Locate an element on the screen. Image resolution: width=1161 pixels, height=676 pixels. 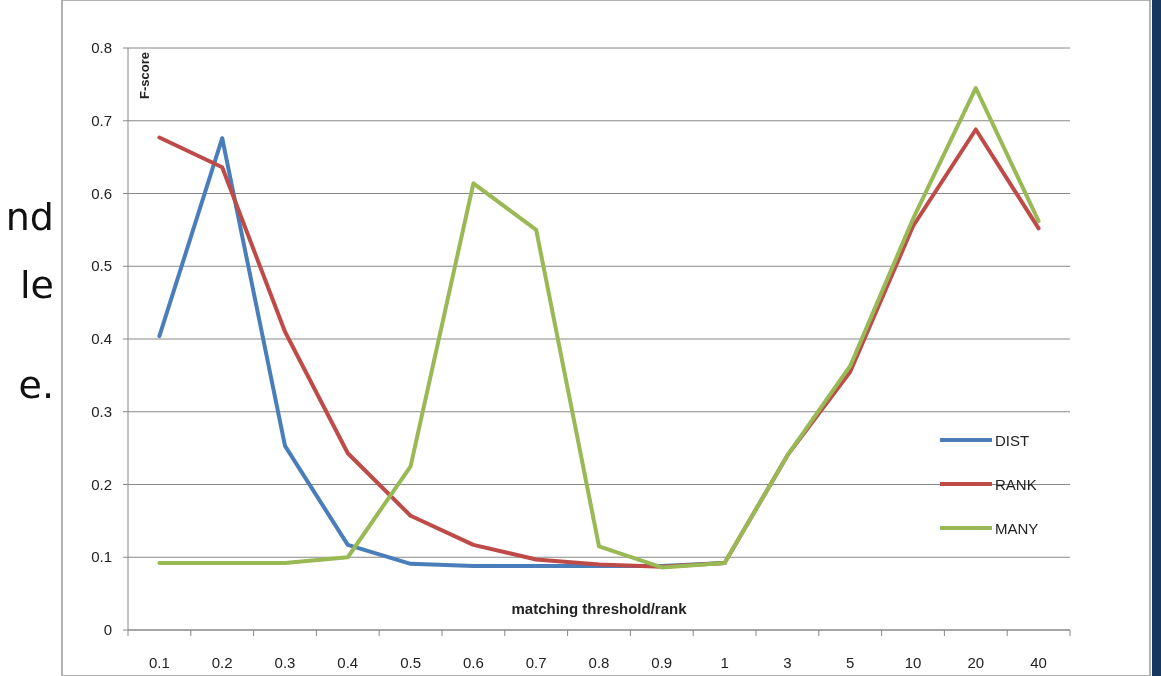
legend-label: RANK is located at coordinates (1016, 484).